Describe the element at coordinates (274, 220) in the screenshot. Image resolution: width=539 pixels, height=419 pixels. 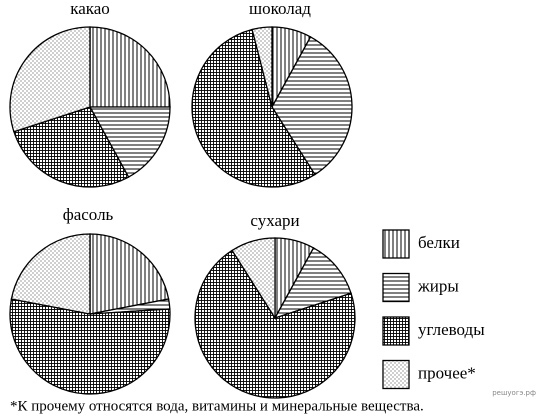
I see `pie-title: сухари` at that location.